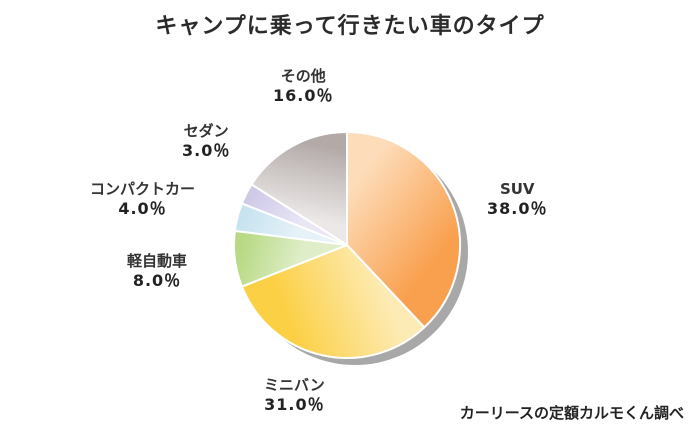 The width and height of the screenshot is (700, 435). Describe the element at coordinates (517, 189) in the screenshot. I see `slice-name-suv: SUV` at that location.